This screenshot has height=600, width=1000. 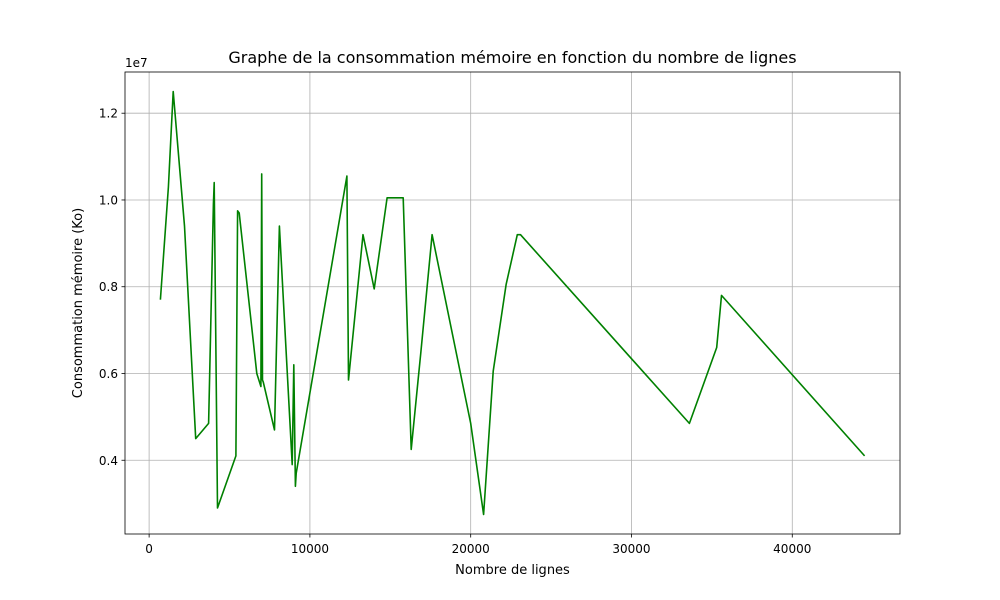 What do you see at coordinates (108, 374) in the screenshot?
I see `y-tick-label: 0.6` at bounding box center [108, 374].